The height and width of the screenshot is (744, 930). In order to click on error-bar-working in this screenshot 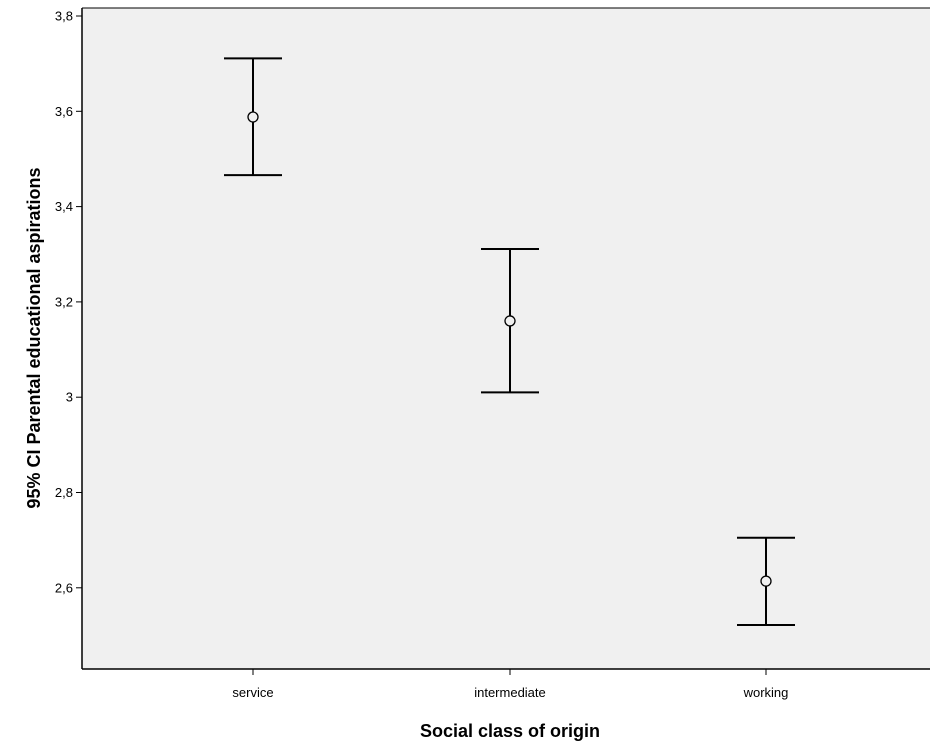, I will do `click(766, 581)`.